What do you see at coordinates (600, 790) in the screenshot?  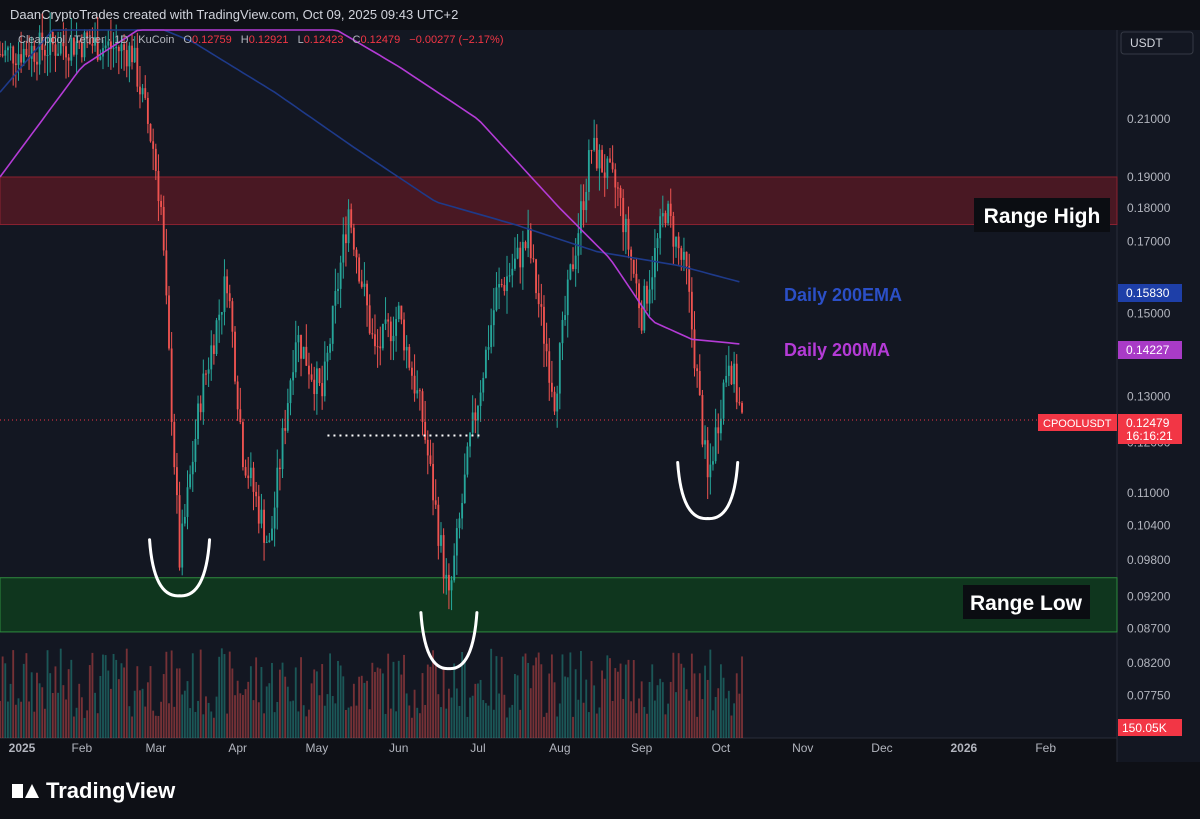 I see `footer` at bounding box center [600, 790].